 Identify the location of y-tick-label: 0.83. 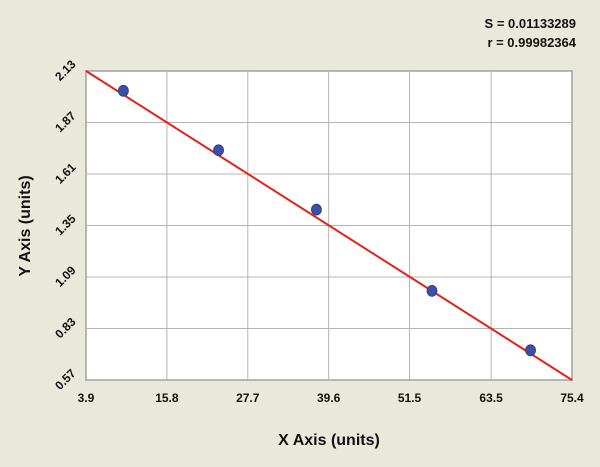
(65, 327).